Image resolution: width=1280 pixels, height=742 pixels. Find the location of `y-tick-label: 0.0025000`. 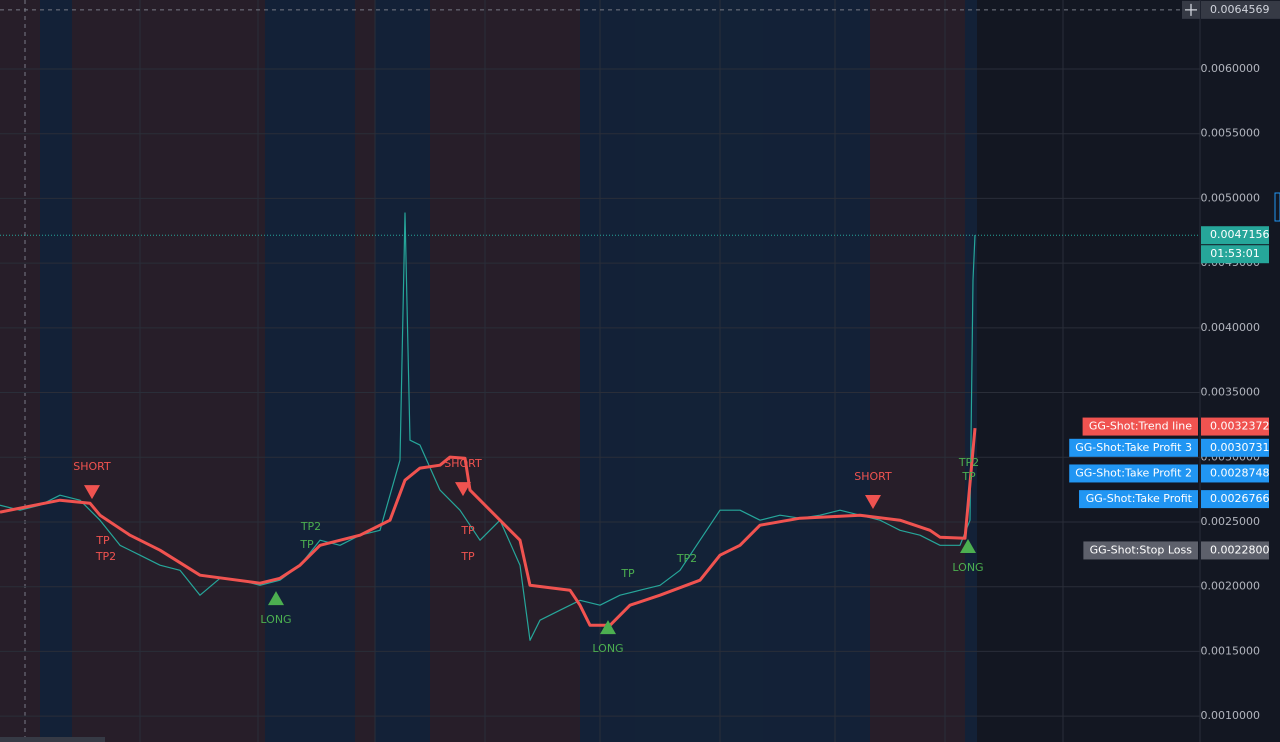

y-tick-label: 0.0025000 is located at coordinates (1231, 521).